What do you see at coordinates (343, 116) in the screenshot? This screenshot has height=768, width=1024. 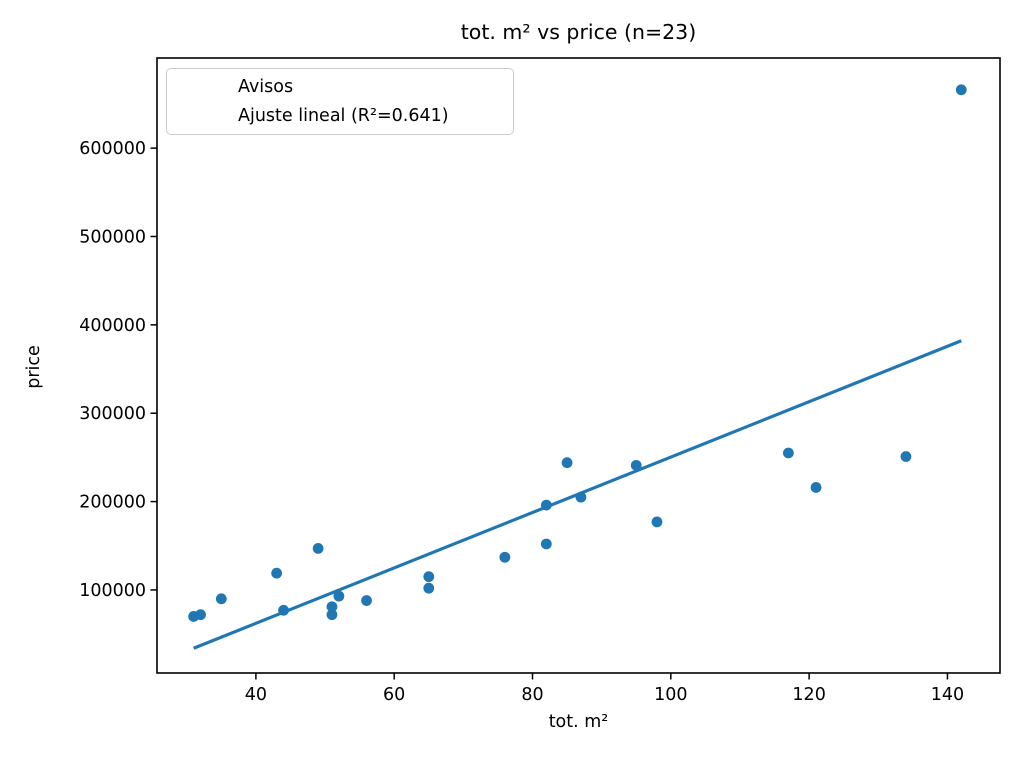 I see `legend-label-fit-line: Ajuste lineal (R²=0.641)` at bounding box center [343, 116].